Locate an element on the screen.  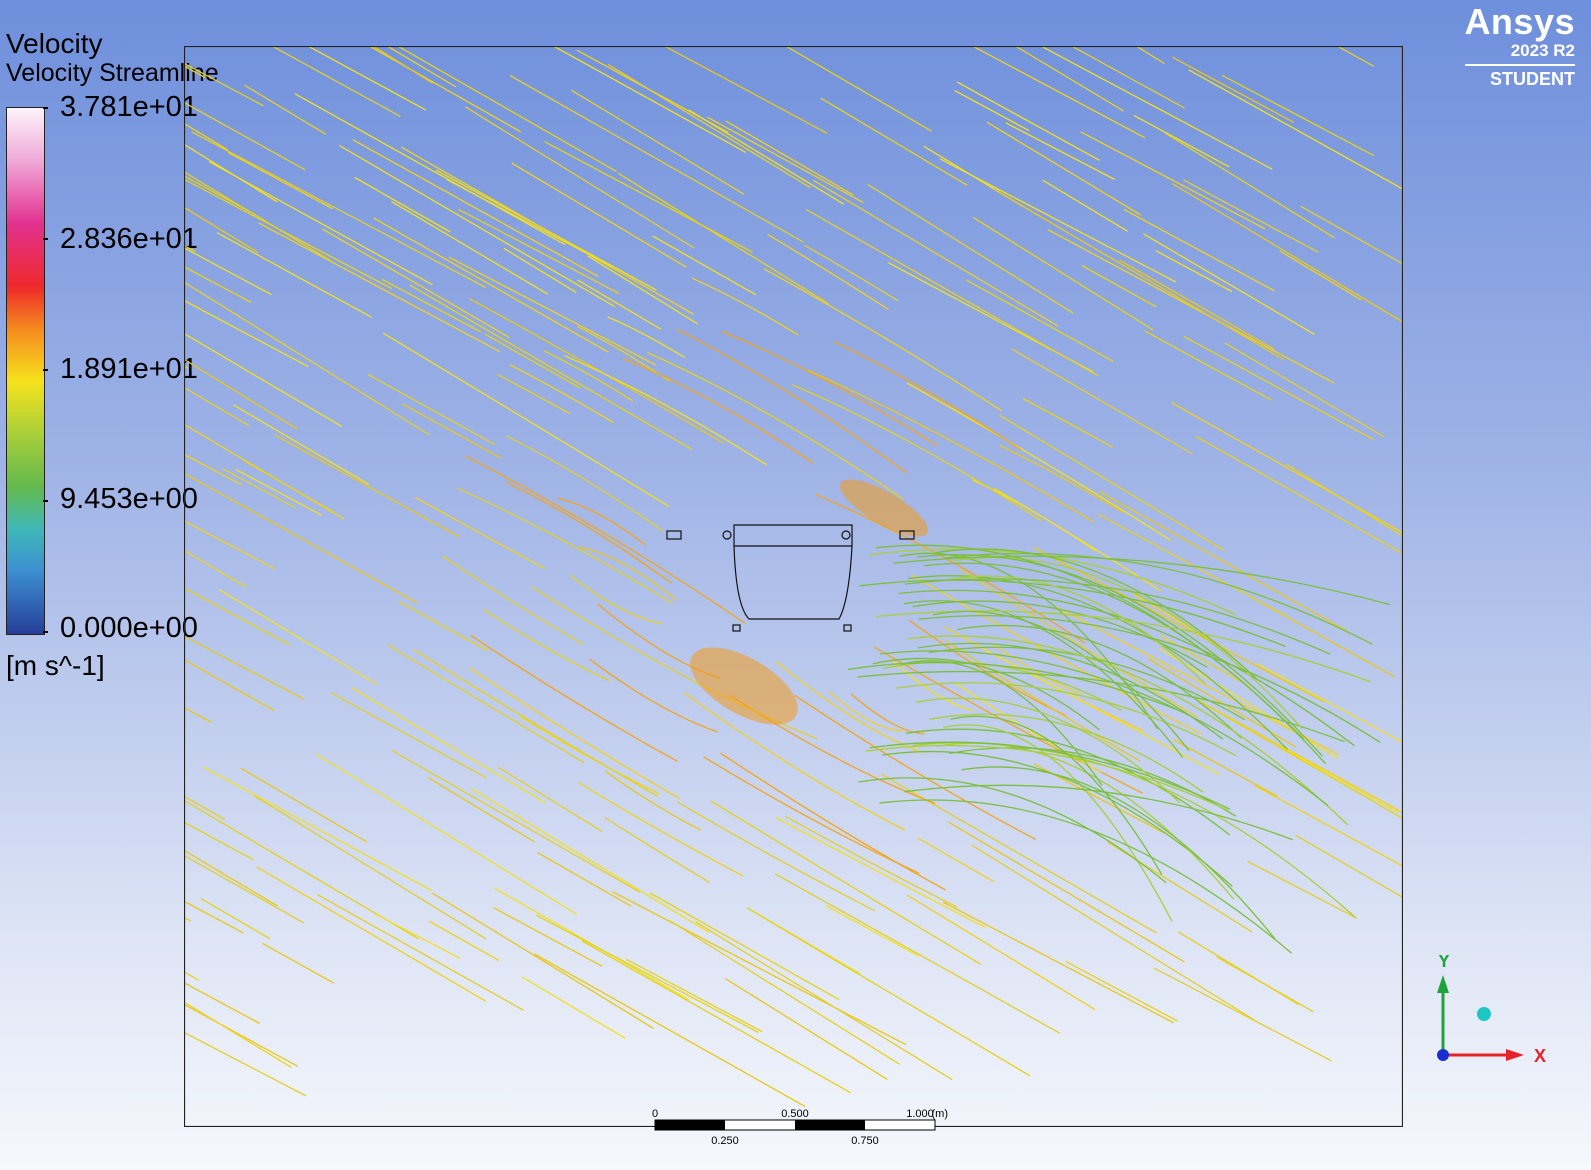
hotspot is located at coordinates (884, 508).